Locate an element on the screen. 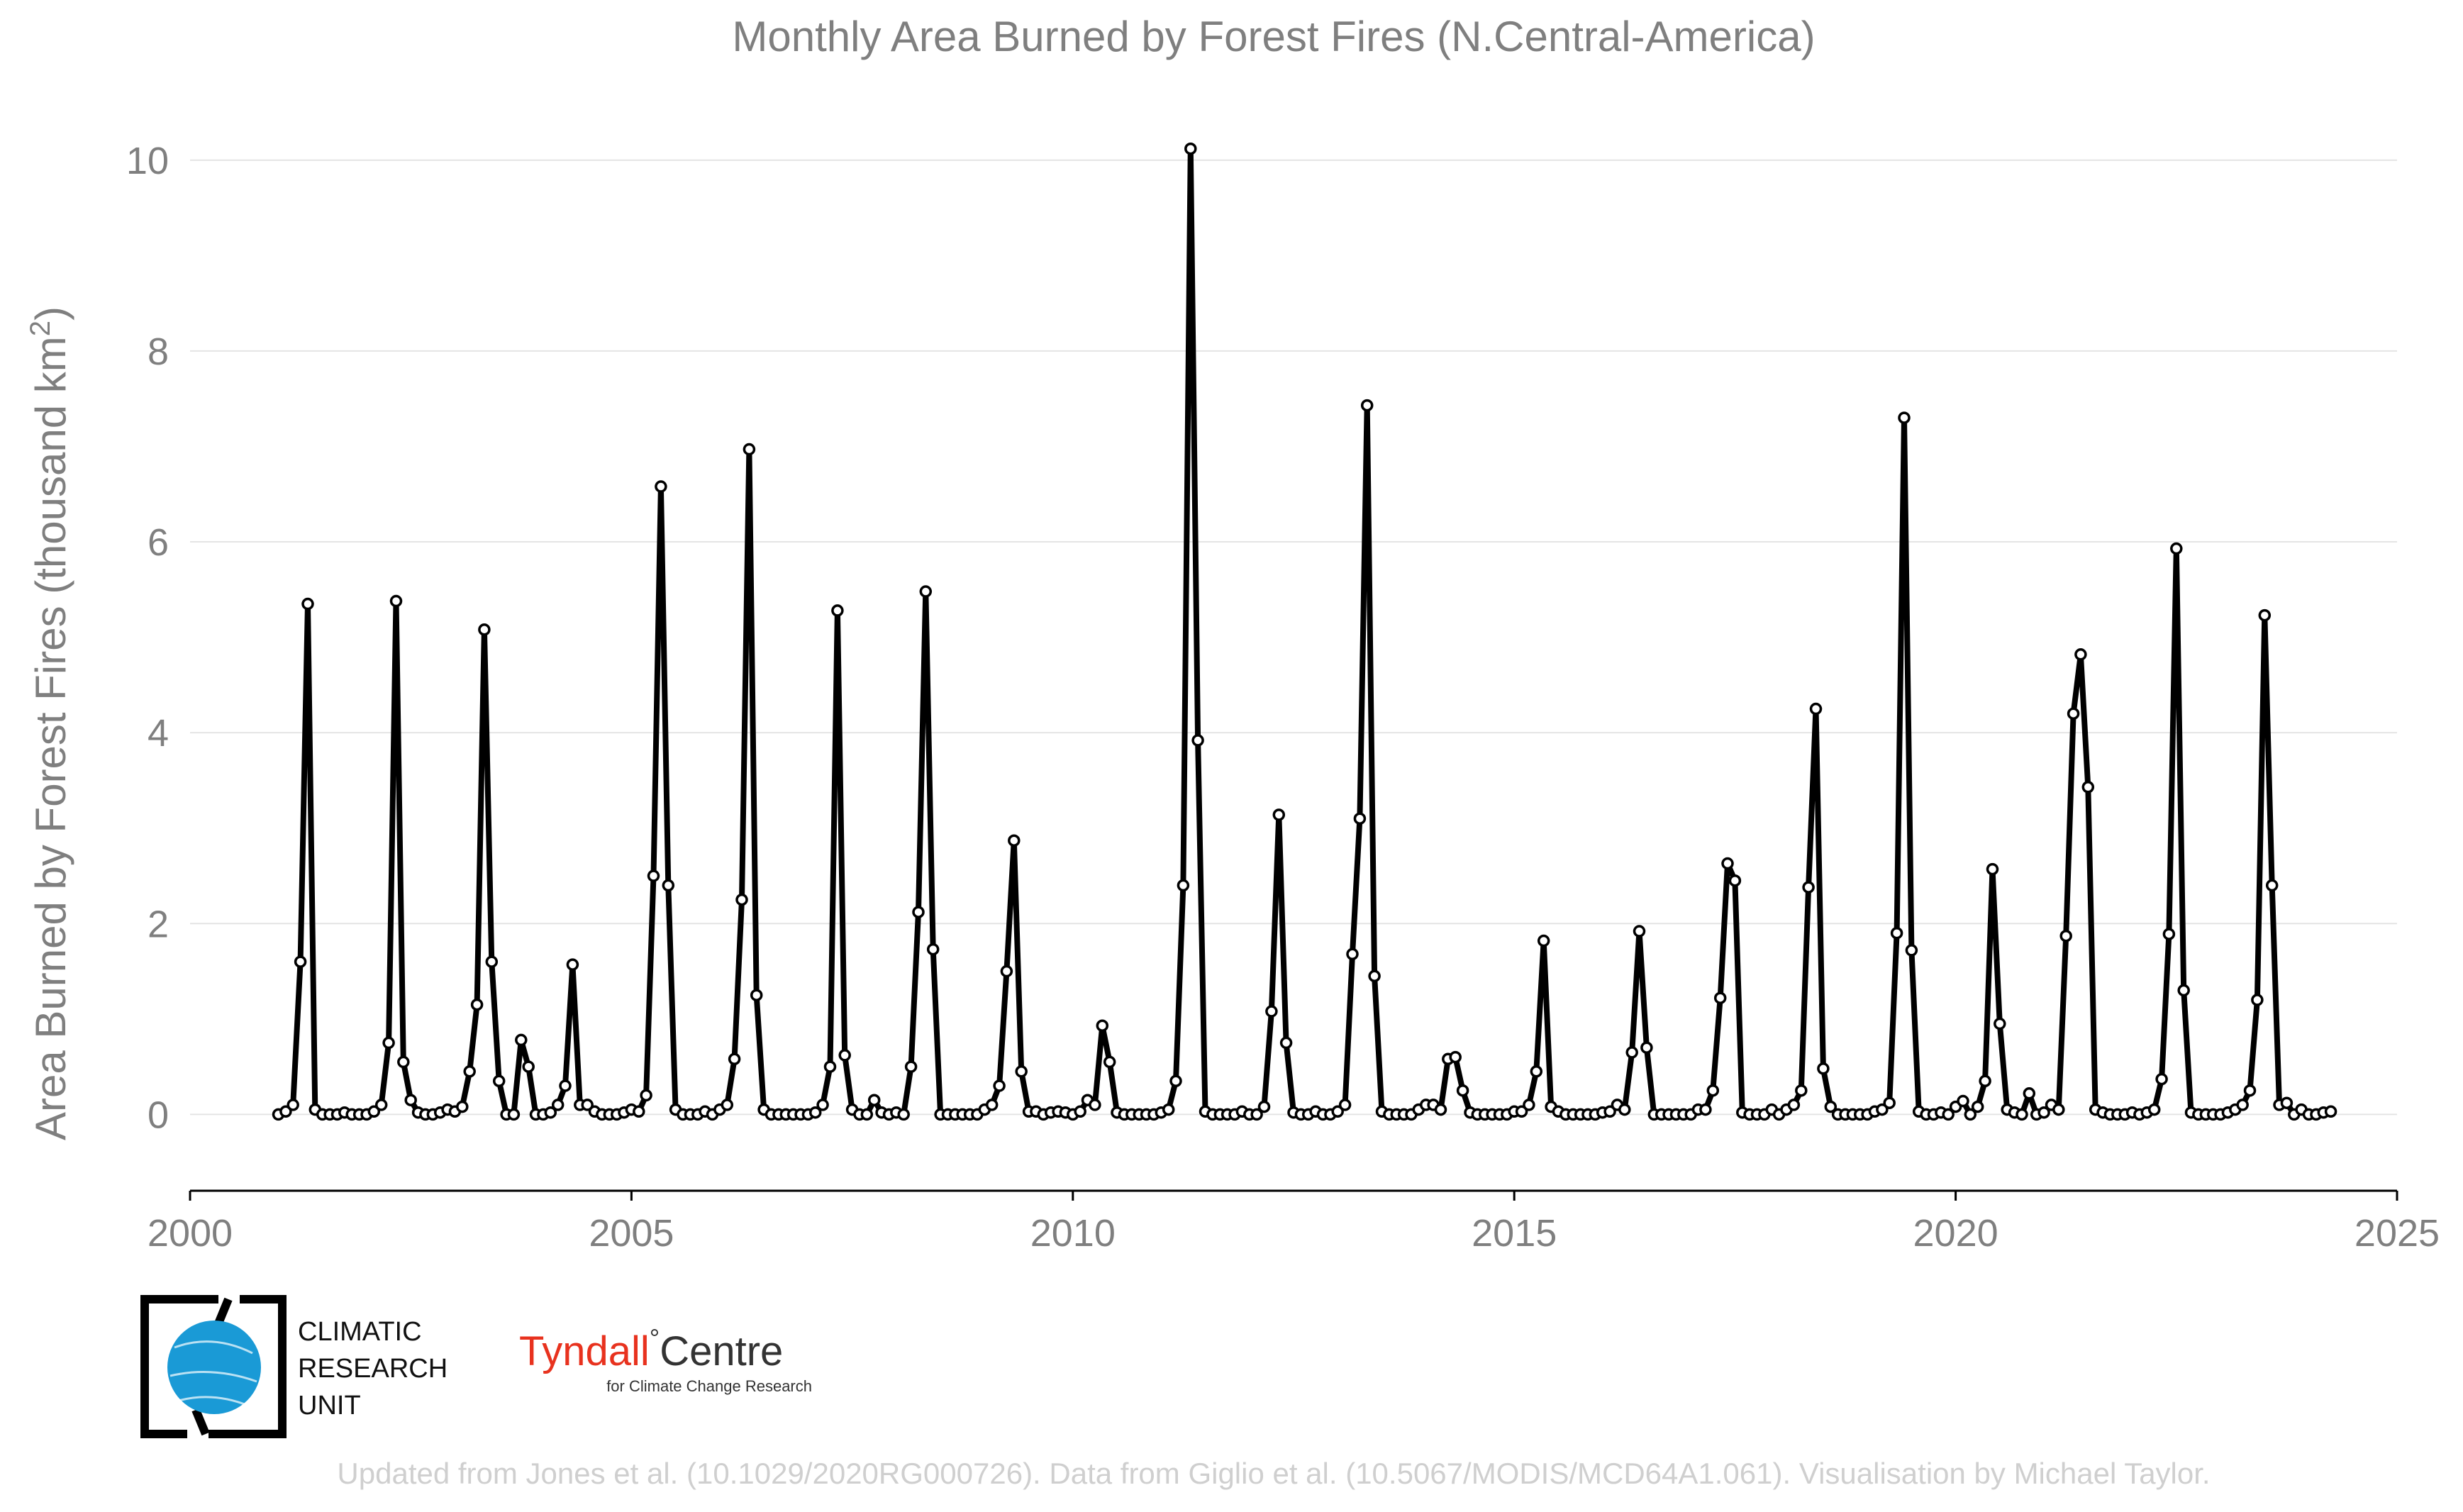 The height and width of the screenshot is (1512, 2463). tyndall-wordmark: Tyndall°Centre is located at coordinates (651, 1348).